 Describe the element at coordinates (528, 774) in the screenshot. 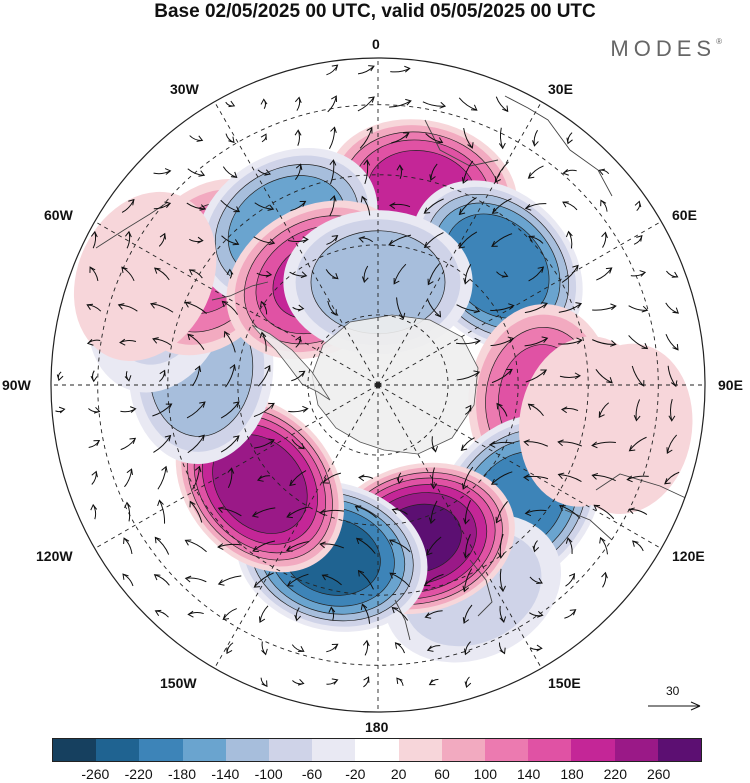

I see `colorbar-tick-label: 140` at that location.